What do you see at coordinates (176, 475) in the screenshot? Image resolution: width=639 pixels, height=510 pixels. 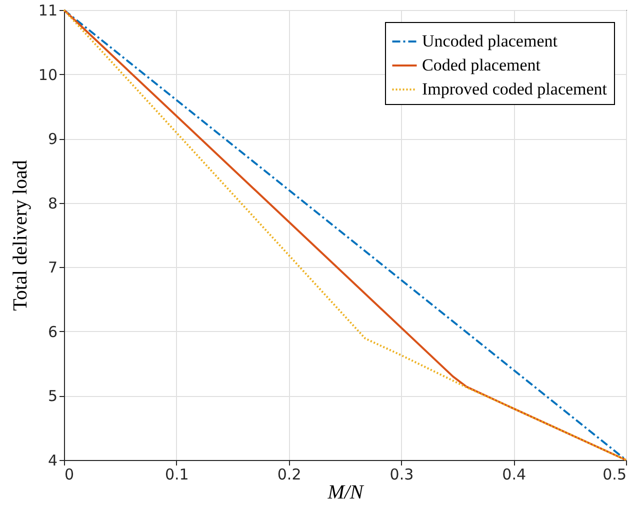 I see `x-tick-label: 0.1` at bounding box center [176, 475].